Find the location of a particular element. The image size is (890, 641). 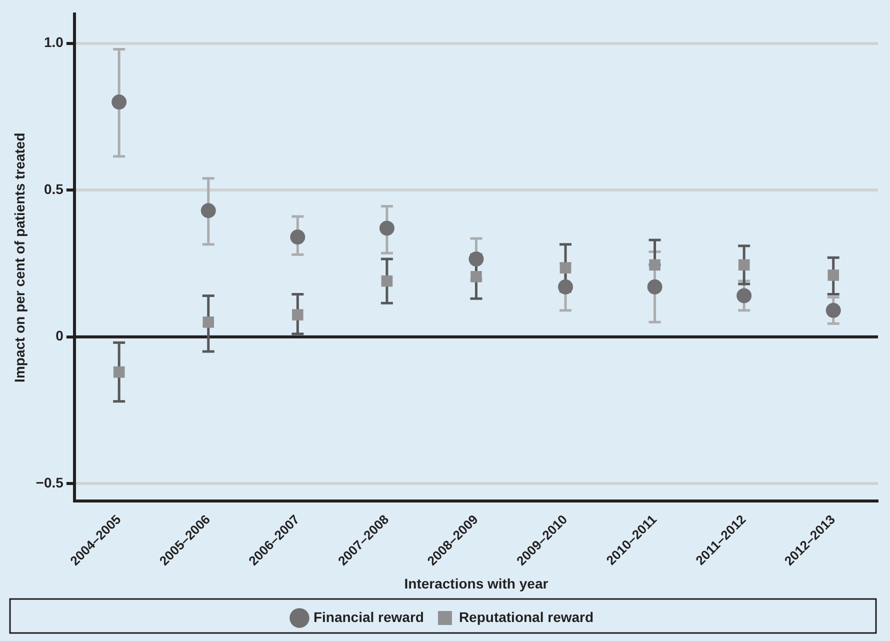

y-tick-label: 0 is located at coordinates (60, 336).